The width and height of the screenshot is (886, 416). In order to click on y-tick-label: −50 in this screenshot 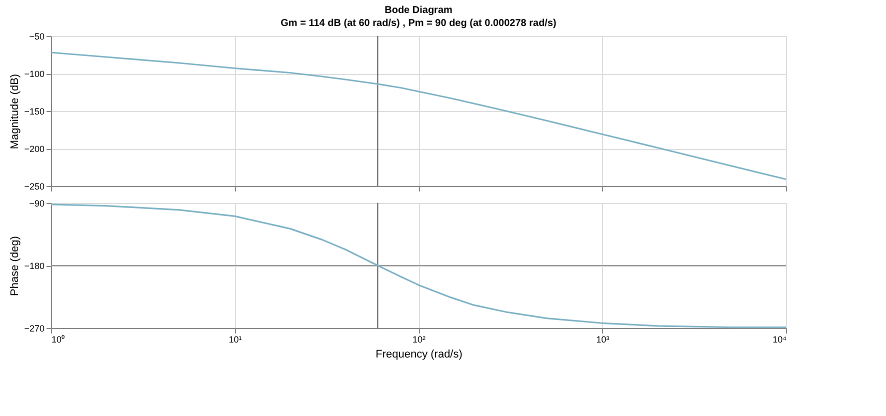, I will do `click(36, 37)`.